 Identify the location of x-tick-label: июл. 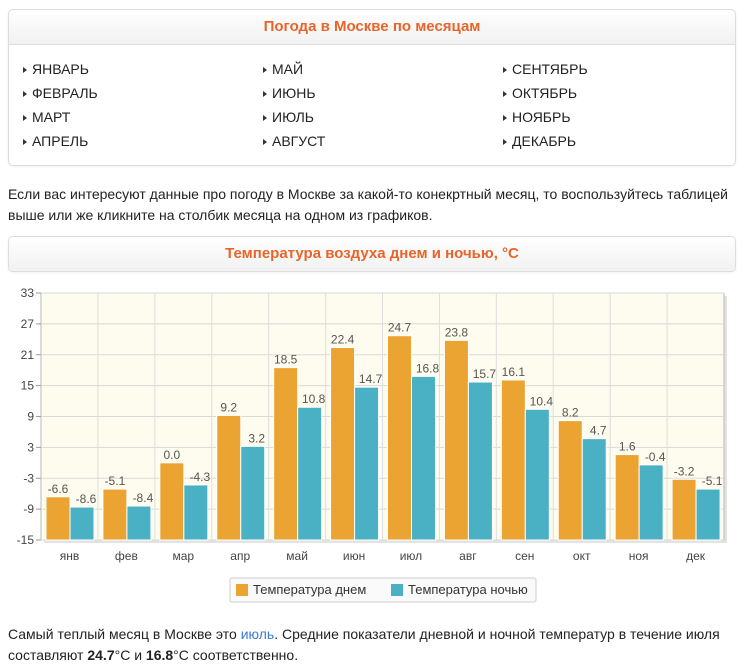
(411, 556).